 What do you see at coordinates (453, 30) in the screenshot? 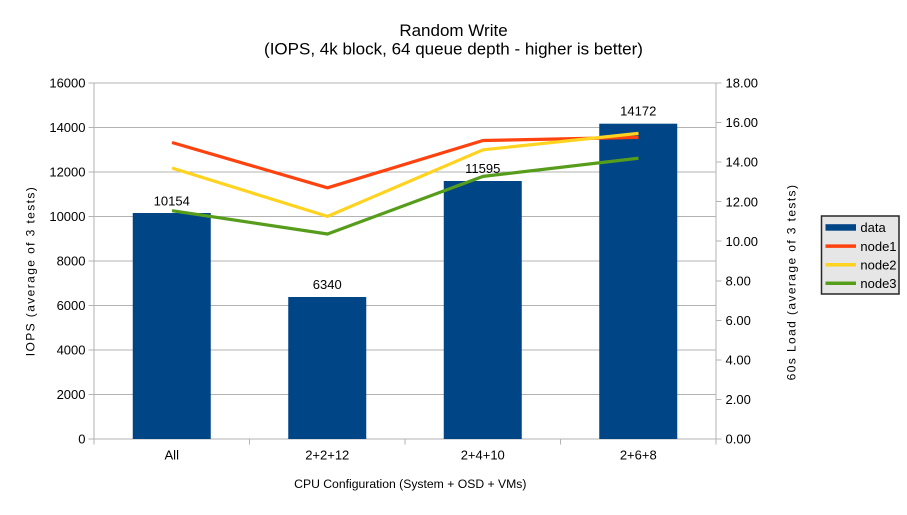
I see `svg-text: Random Write` at bounding box center [453, 30].